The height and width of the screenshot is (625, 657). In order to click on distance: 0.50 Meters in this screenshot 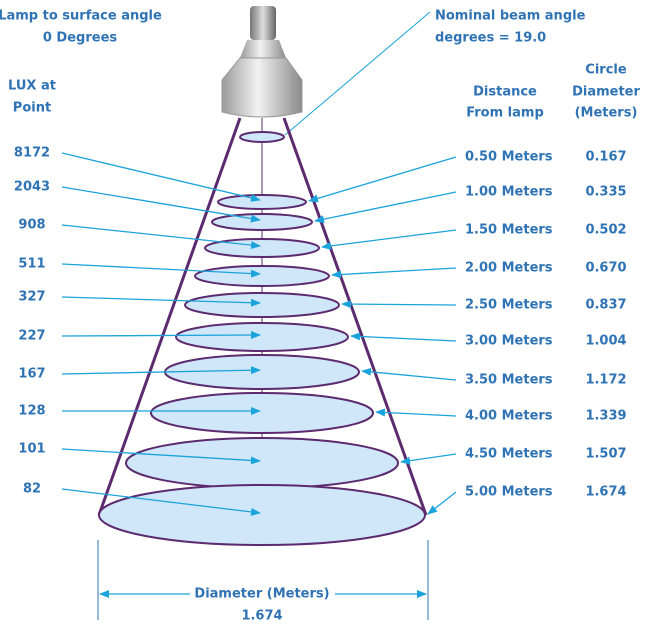, I will do `click(509, 157)`.